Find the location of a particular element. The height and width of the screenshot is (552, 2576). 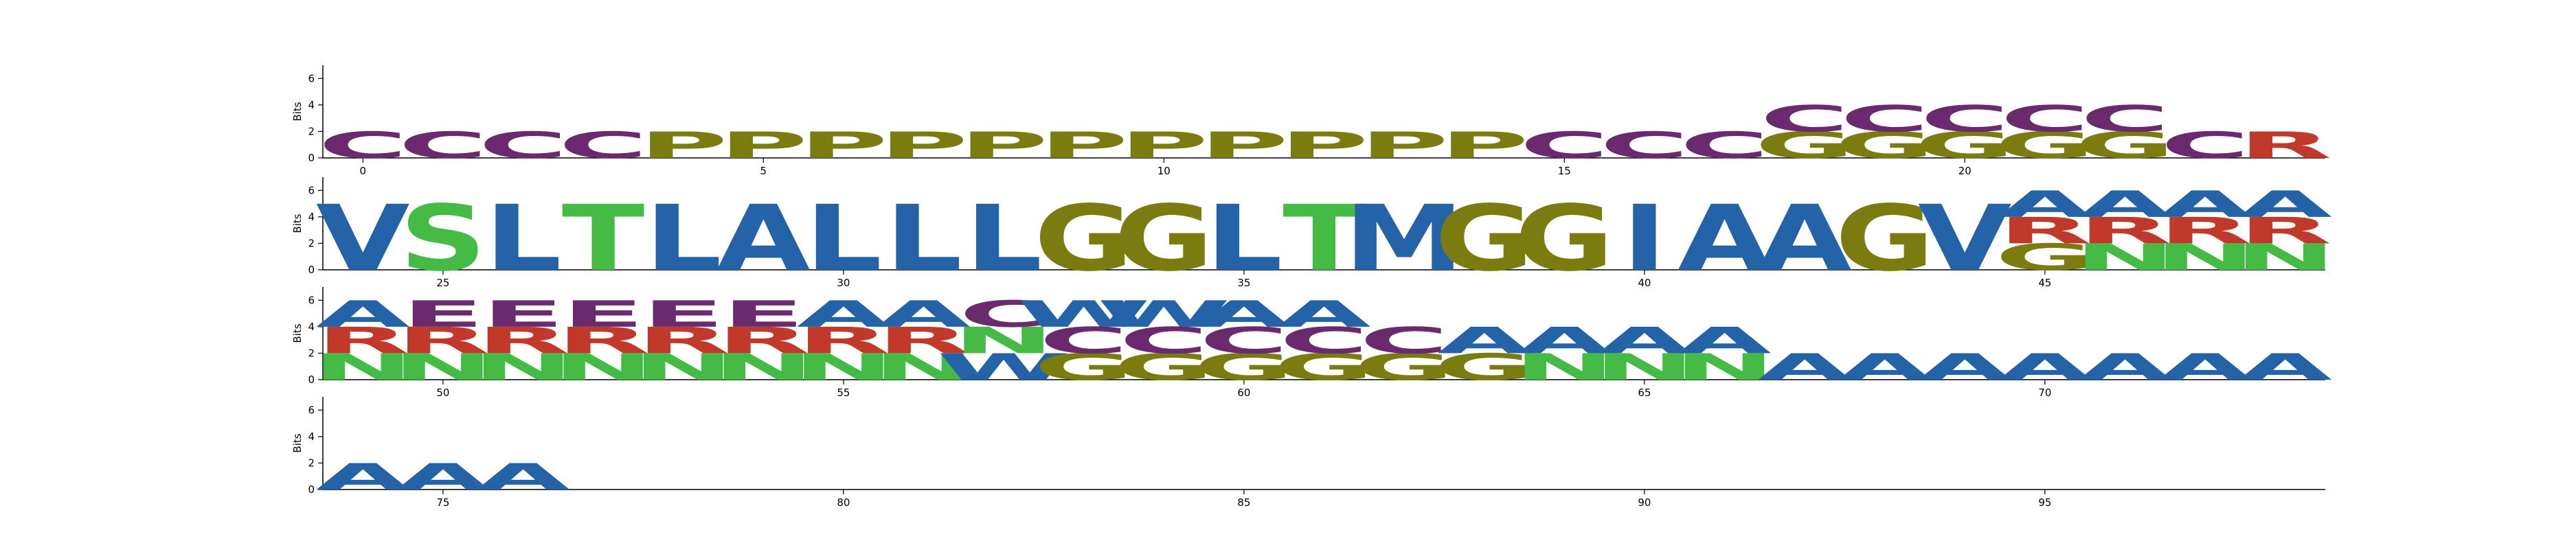

x-tick-label: 55 is located at coordinates (843, 393).